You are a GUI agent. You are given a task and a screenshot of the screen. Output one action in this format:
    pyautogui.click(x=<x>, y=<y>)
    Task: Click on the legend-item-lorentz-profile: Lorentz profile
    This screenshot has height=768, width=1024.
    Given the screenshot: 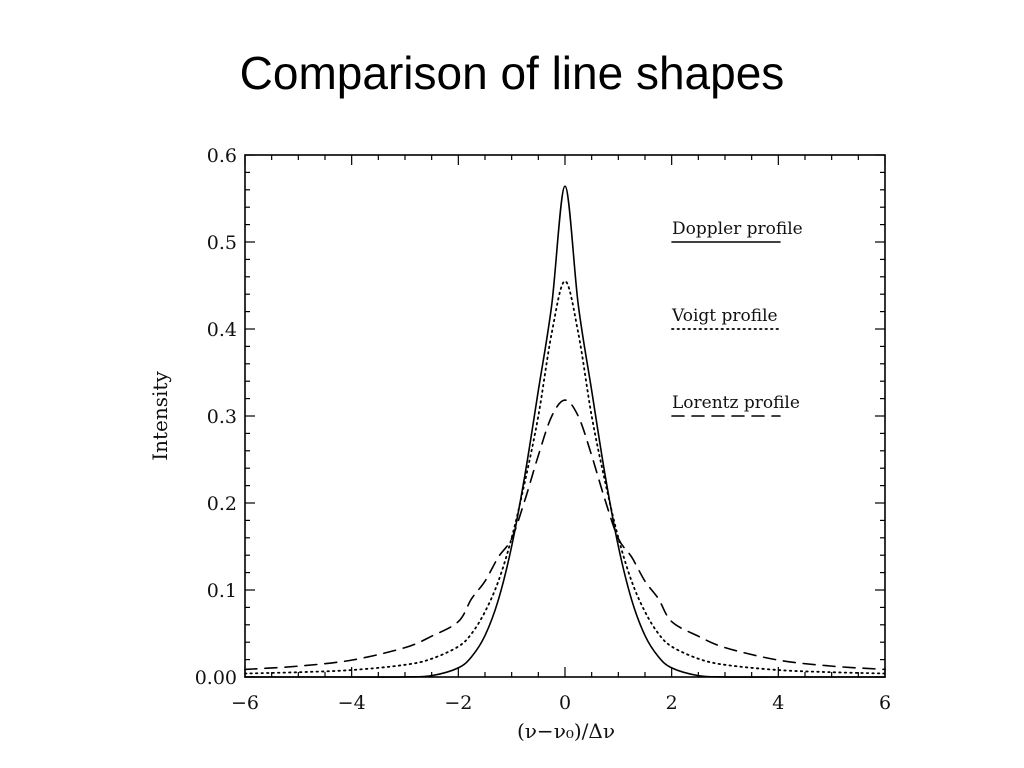 What is the action you would take?
    pyautogui.click(x=735, y=405)
    